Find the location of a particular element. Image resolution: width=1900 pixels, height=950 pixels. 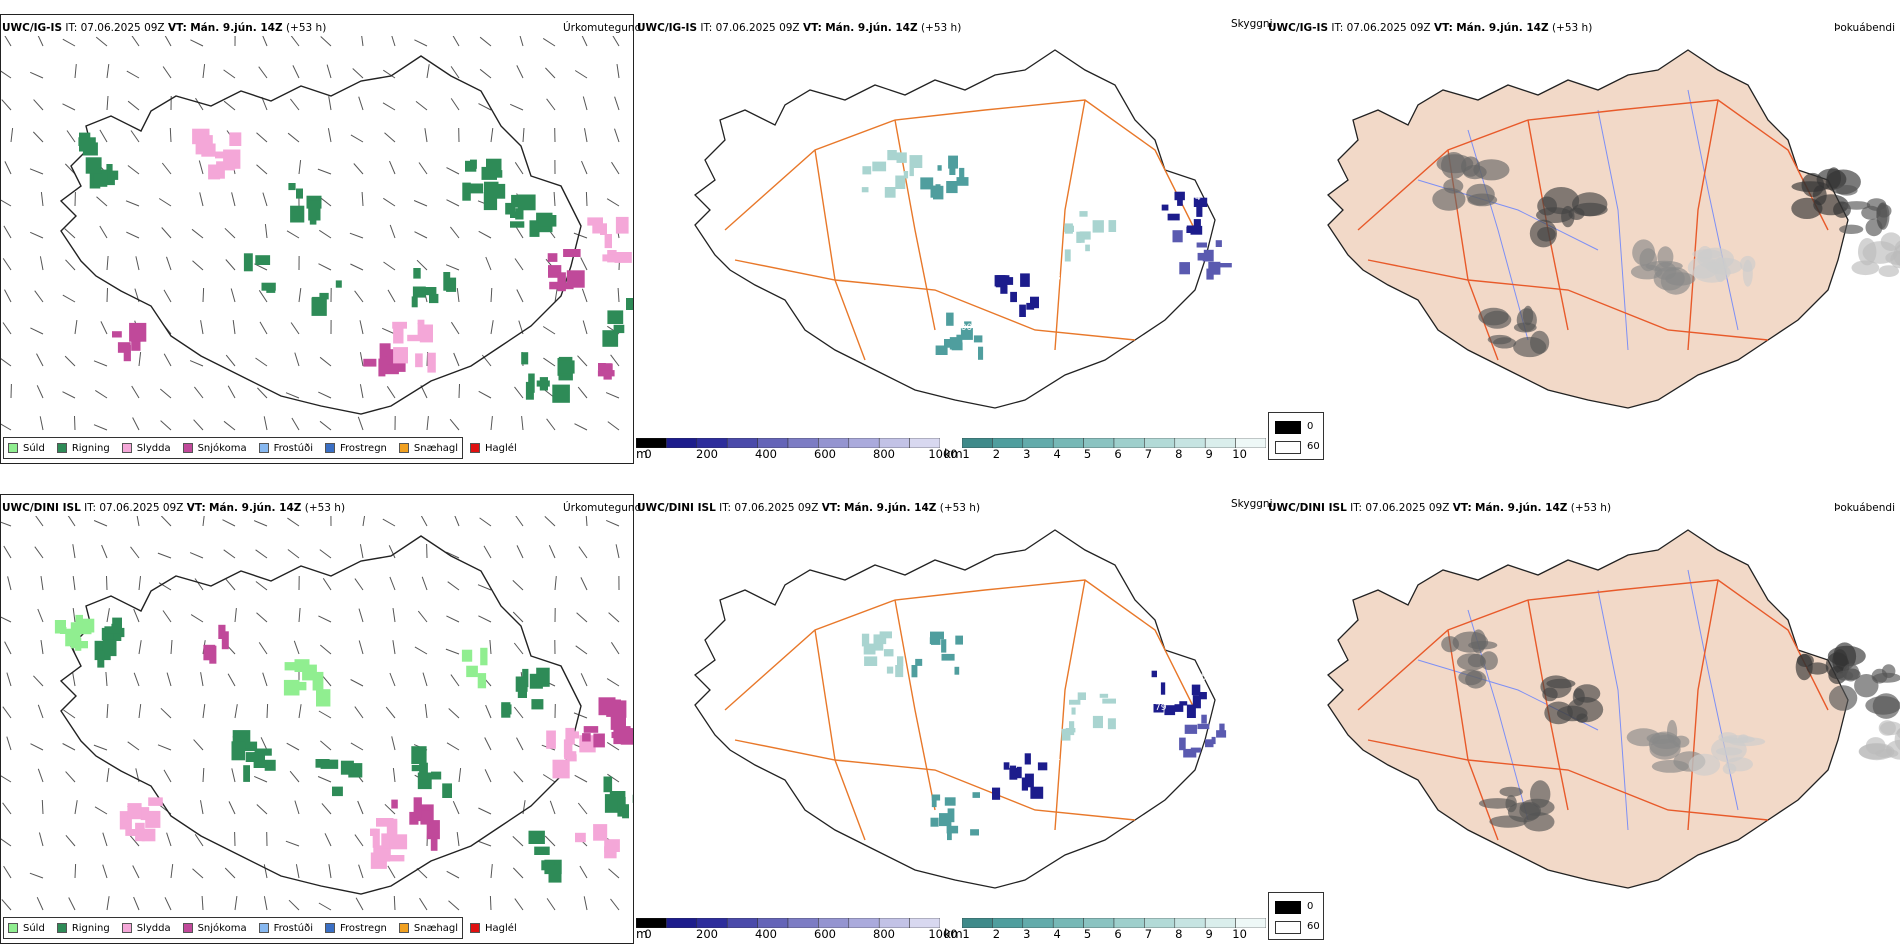

visibility-value-label: 168 is located at coordinates (1003, 748).